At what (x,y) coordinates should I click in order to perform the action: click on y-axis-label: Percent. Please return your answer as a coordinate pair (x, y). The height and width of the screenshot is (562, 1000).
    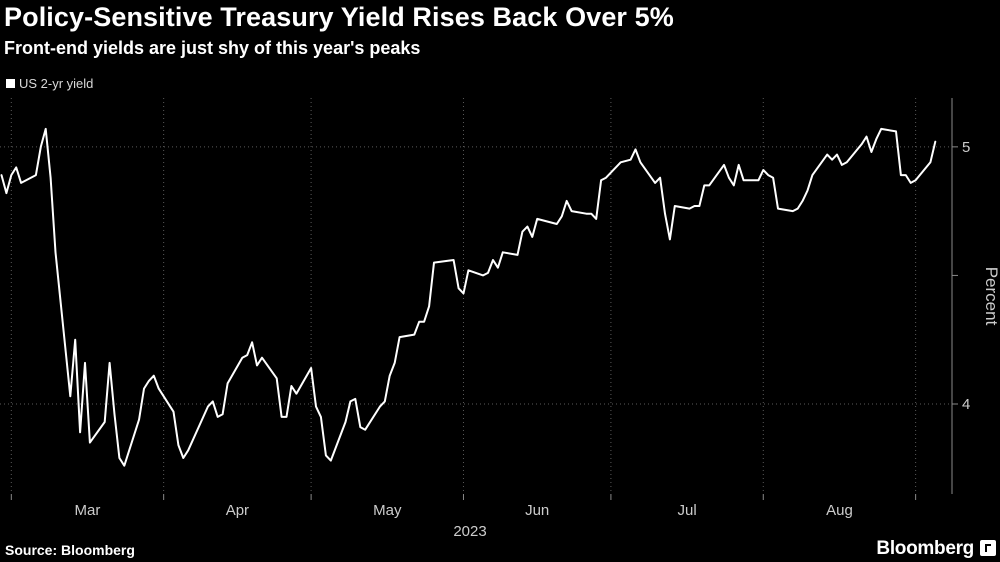
    Looking at the image, I should click on (991, 296).